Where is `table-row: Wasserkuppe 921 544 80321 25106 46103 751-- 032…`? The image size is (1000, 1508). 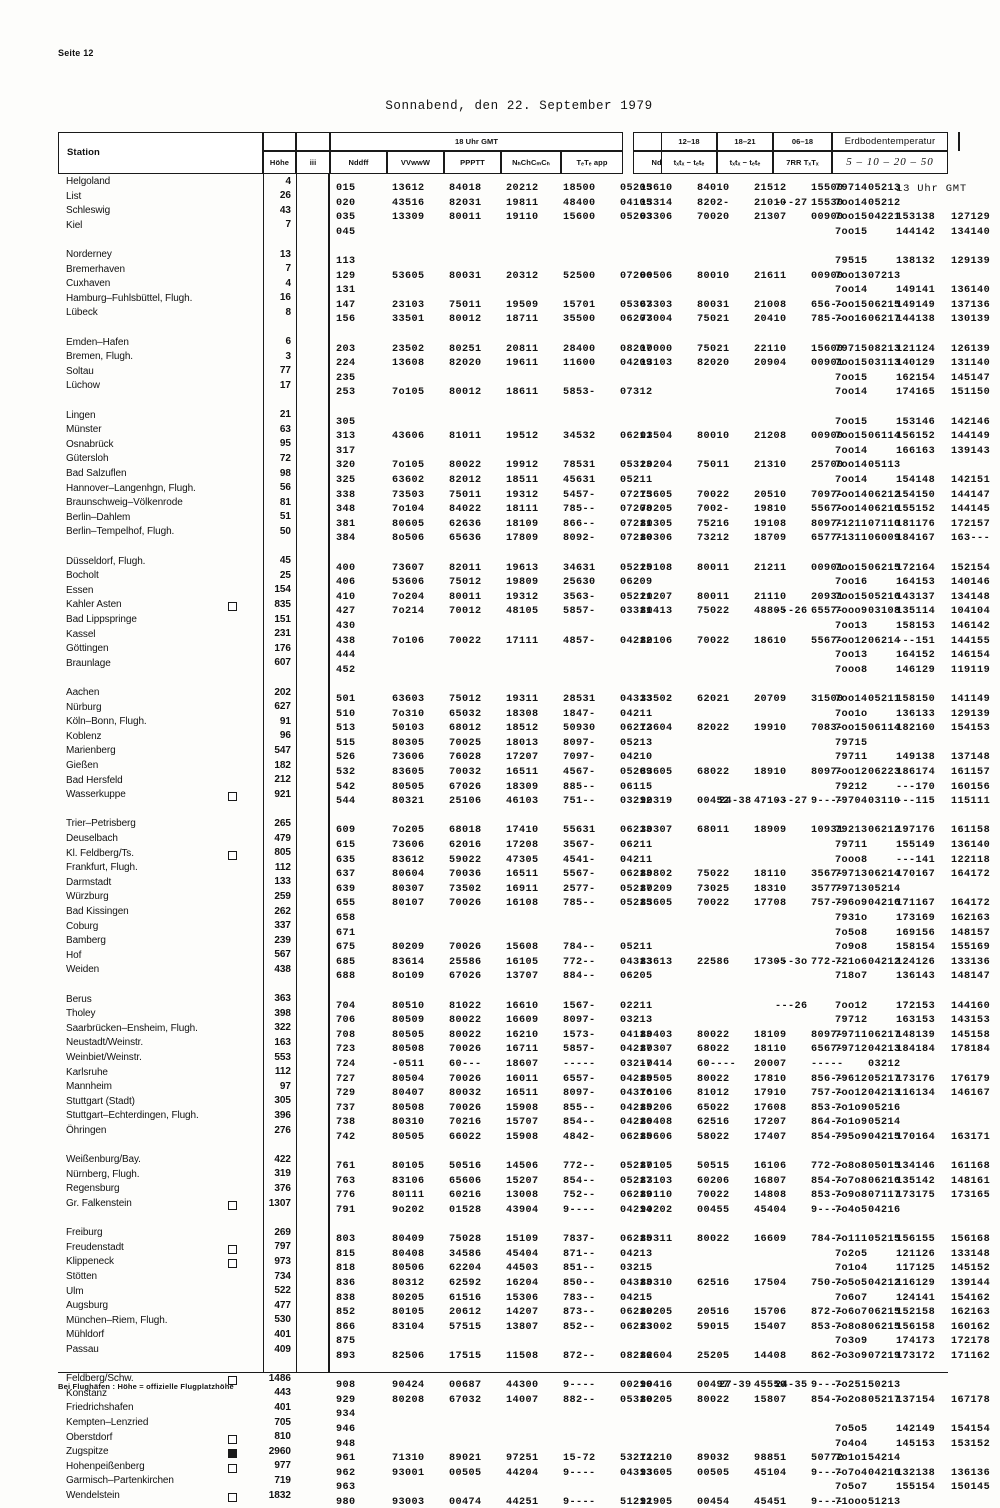
table-row: Wasserkuppe 921 544 80321 25106 46103 751-- 032… is located at coordinates (524, 798).